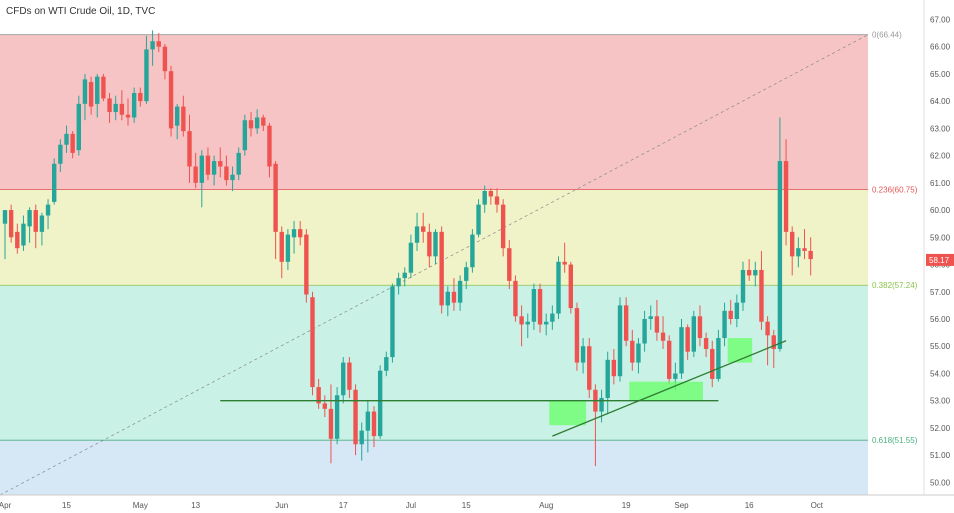 Image resolution: width=954 pixels, height=513 pixels. I want to click on y-tick-label: 57.00, so click(940, 292).